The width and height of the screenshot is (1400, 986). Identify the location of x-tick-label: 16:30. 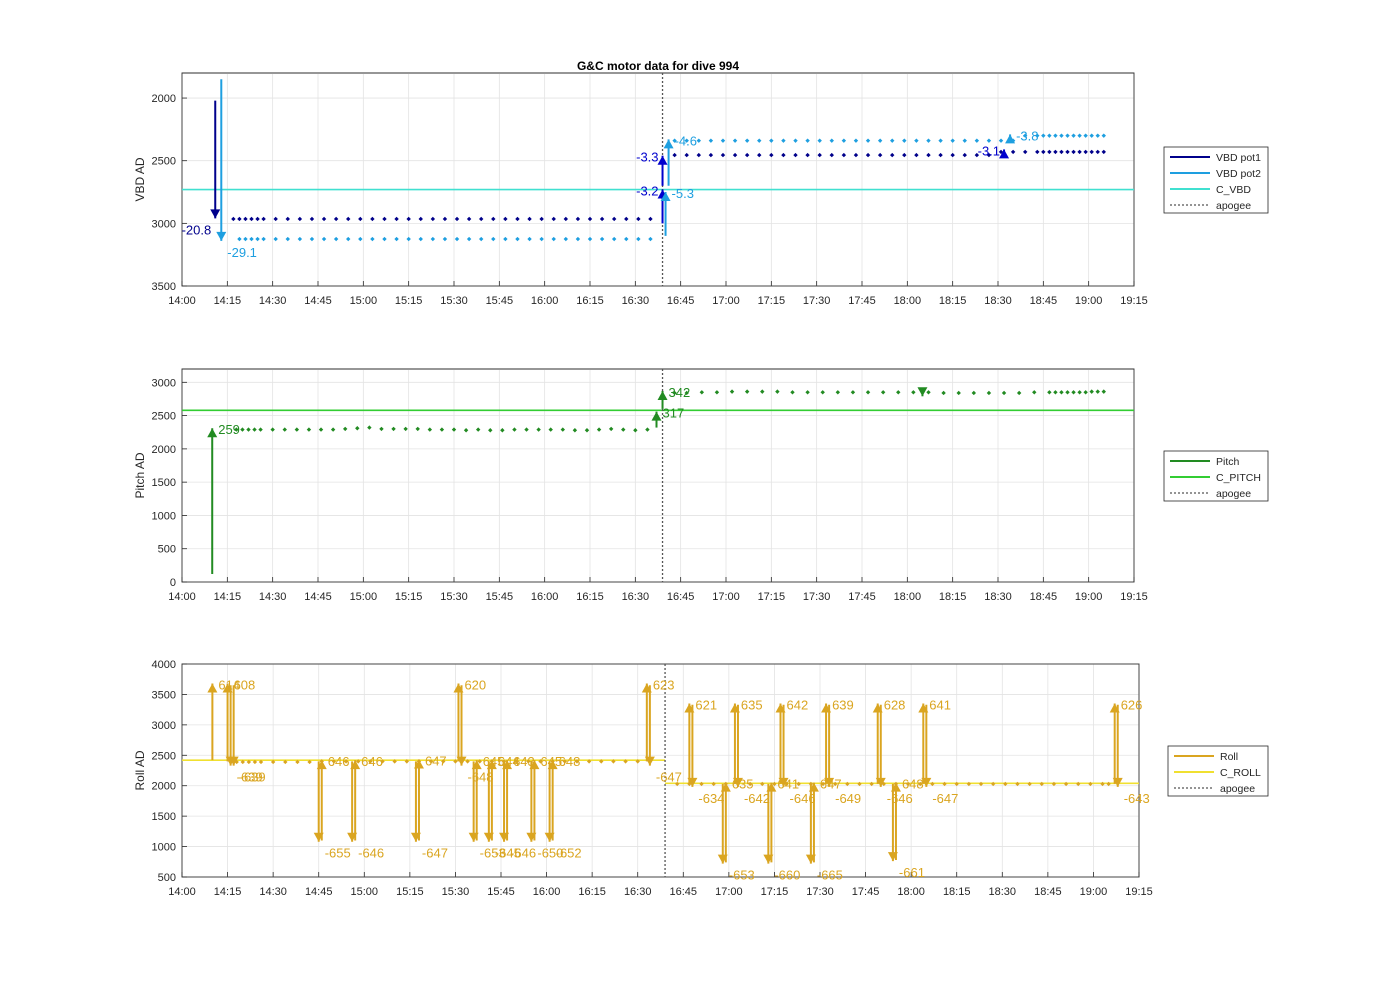
(636, 301).